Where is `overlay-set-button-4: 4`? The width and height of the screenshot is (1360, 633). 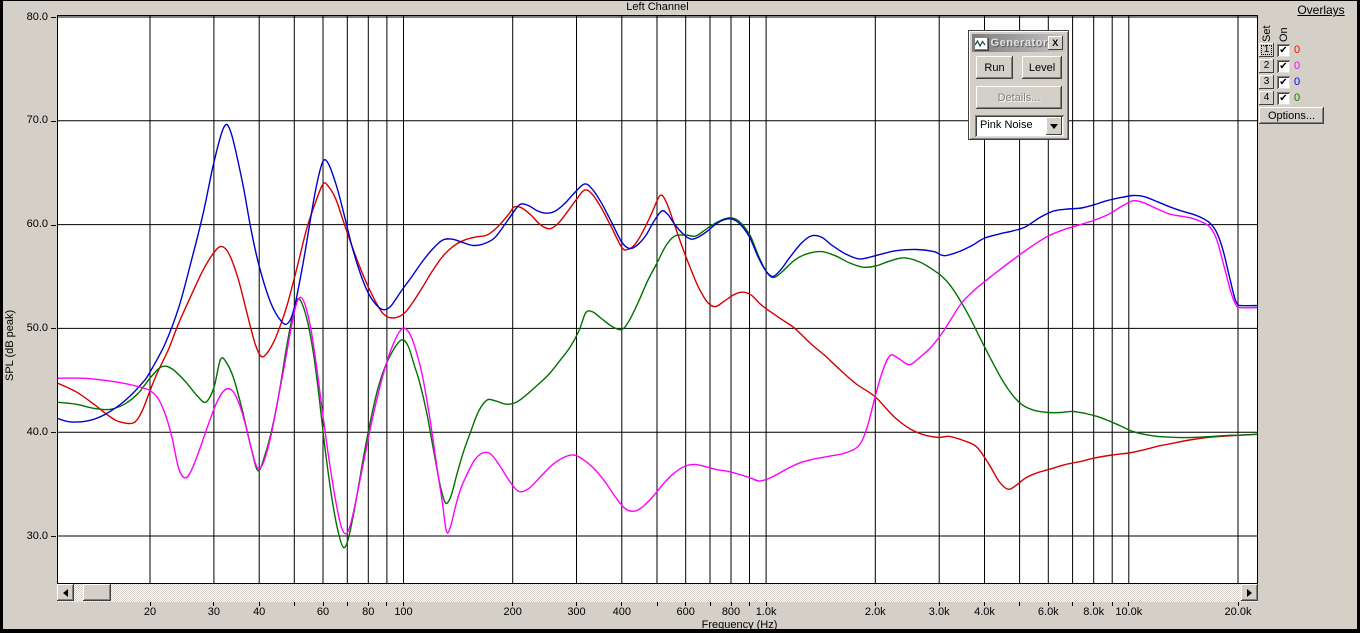
overlay-set-button-4: 4 is located at coordinates (1266, 98).